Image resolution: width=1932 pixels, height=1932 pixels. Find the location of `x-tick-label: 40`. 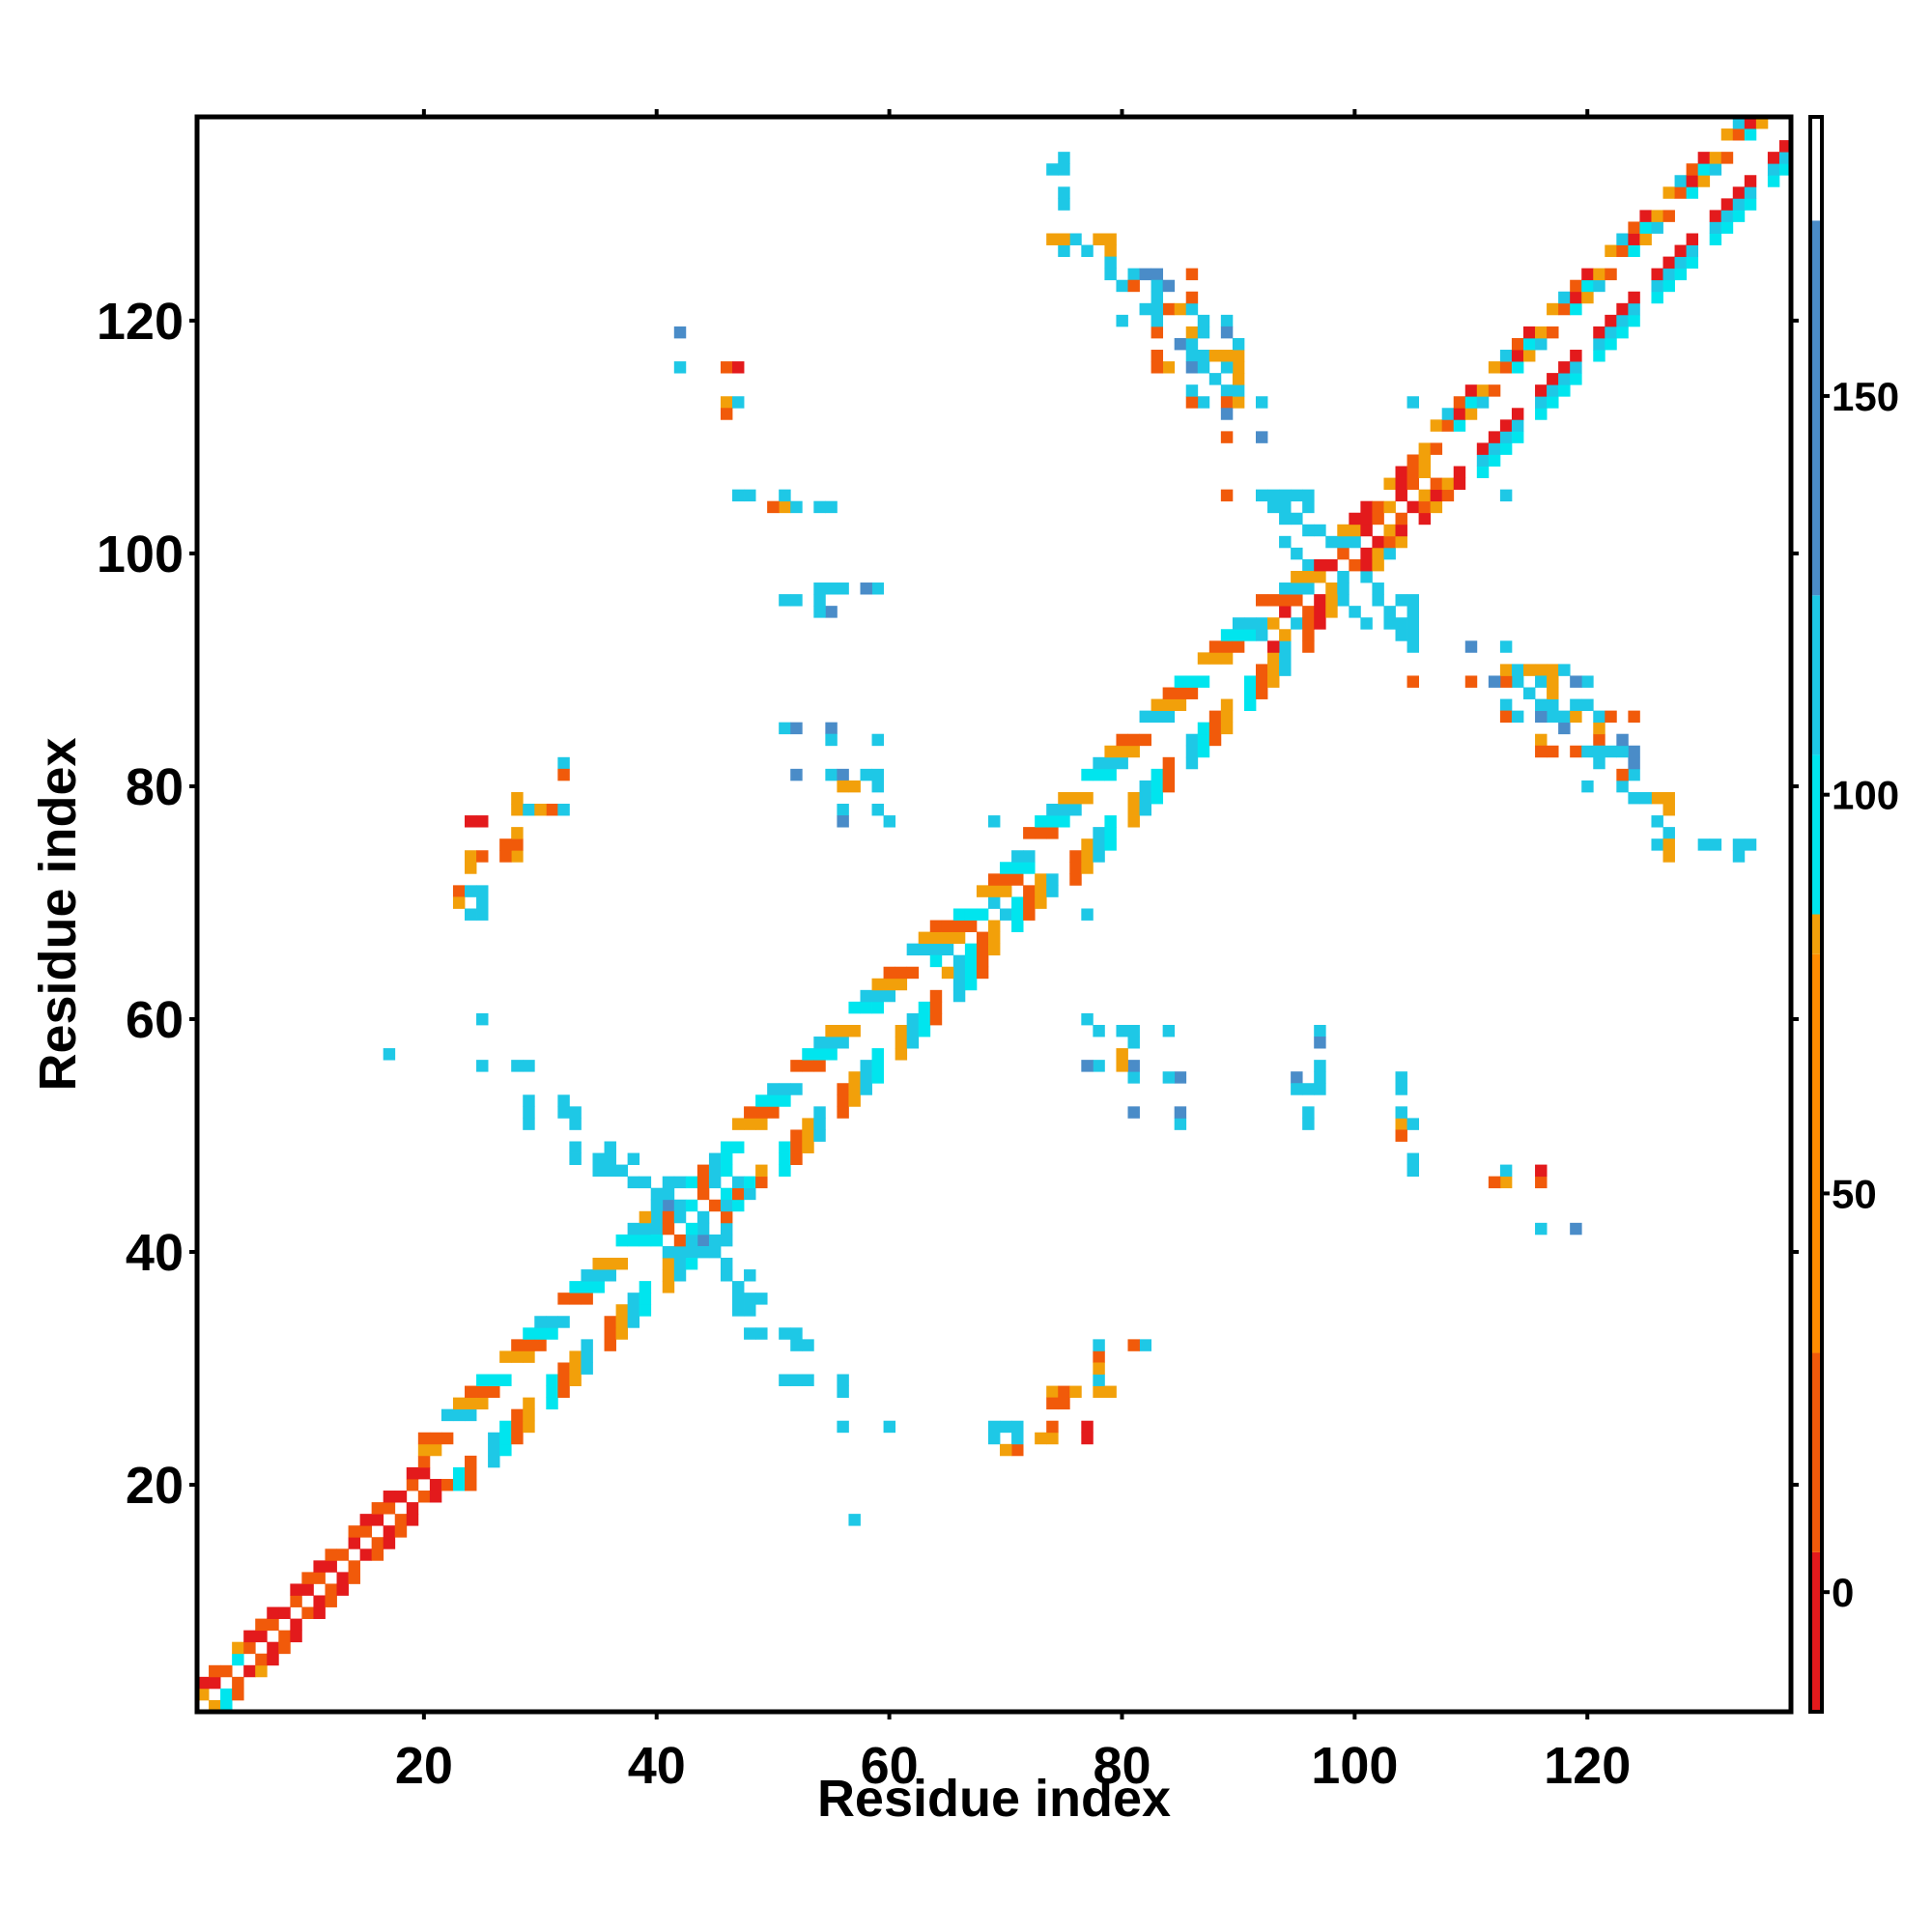

x-tick-label: 40 is located at coordinates (657, 1766).